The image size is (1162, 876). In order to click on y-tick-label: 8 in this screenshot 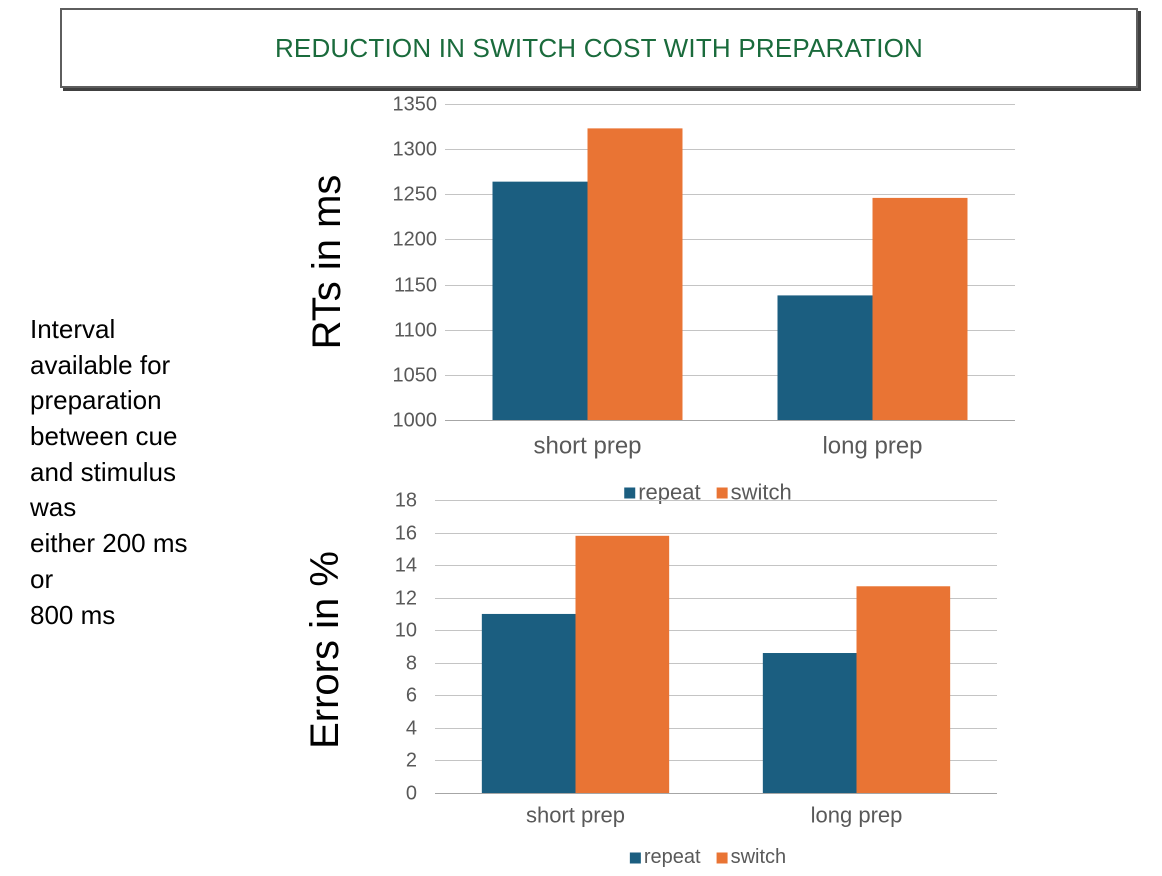, I will do `click(411, 664)`.